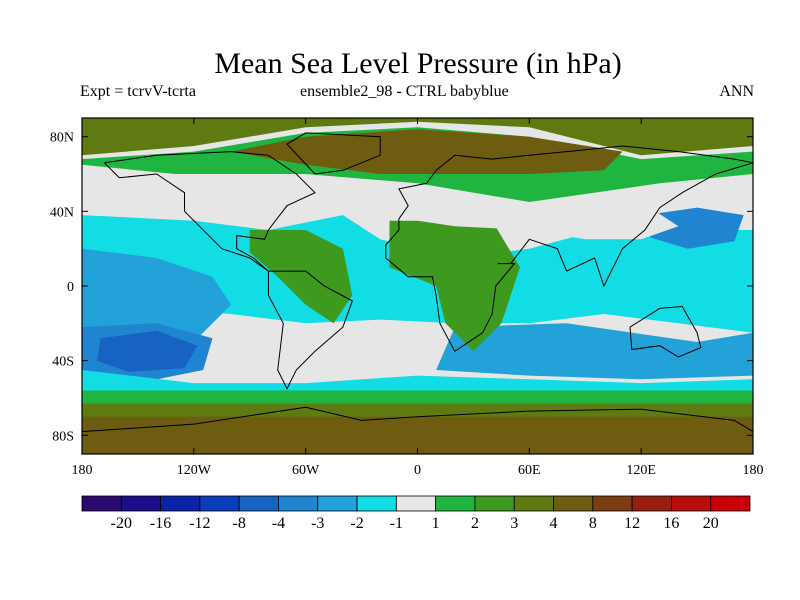 The height and width of the screenshot is (600, 800). Describe the element at coordinates (593, 523) in the screenshot. I see `colorbar-label: 8` at that location.